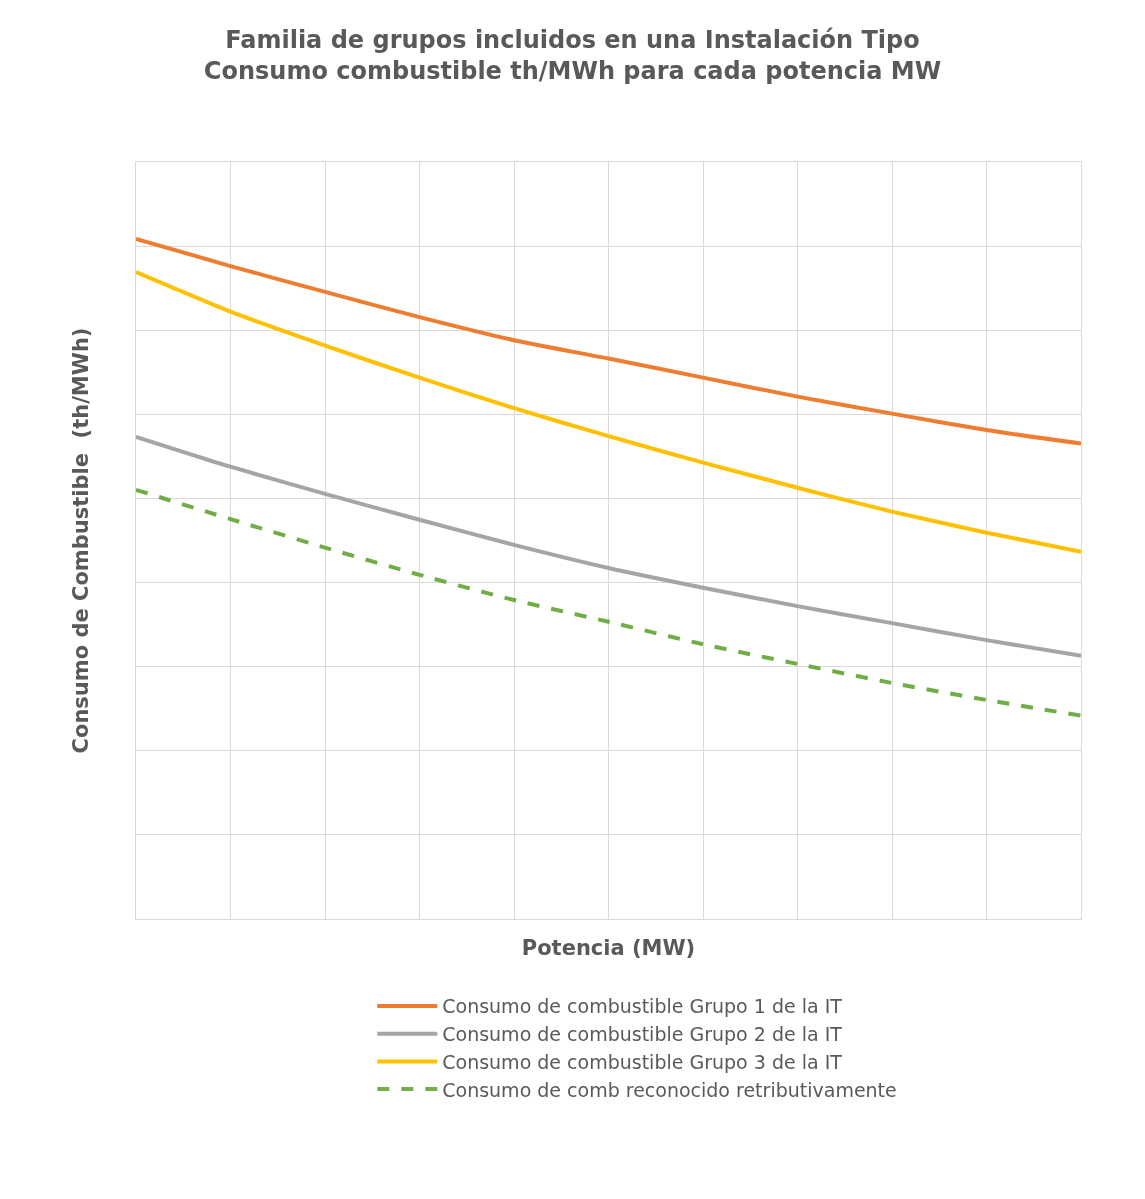 Image resolution: width=1145 pixels, height=1199 pixels. I want to click on legend-label: Consumo de combustible Grupo 2 de la IT, so click(642, 1034).